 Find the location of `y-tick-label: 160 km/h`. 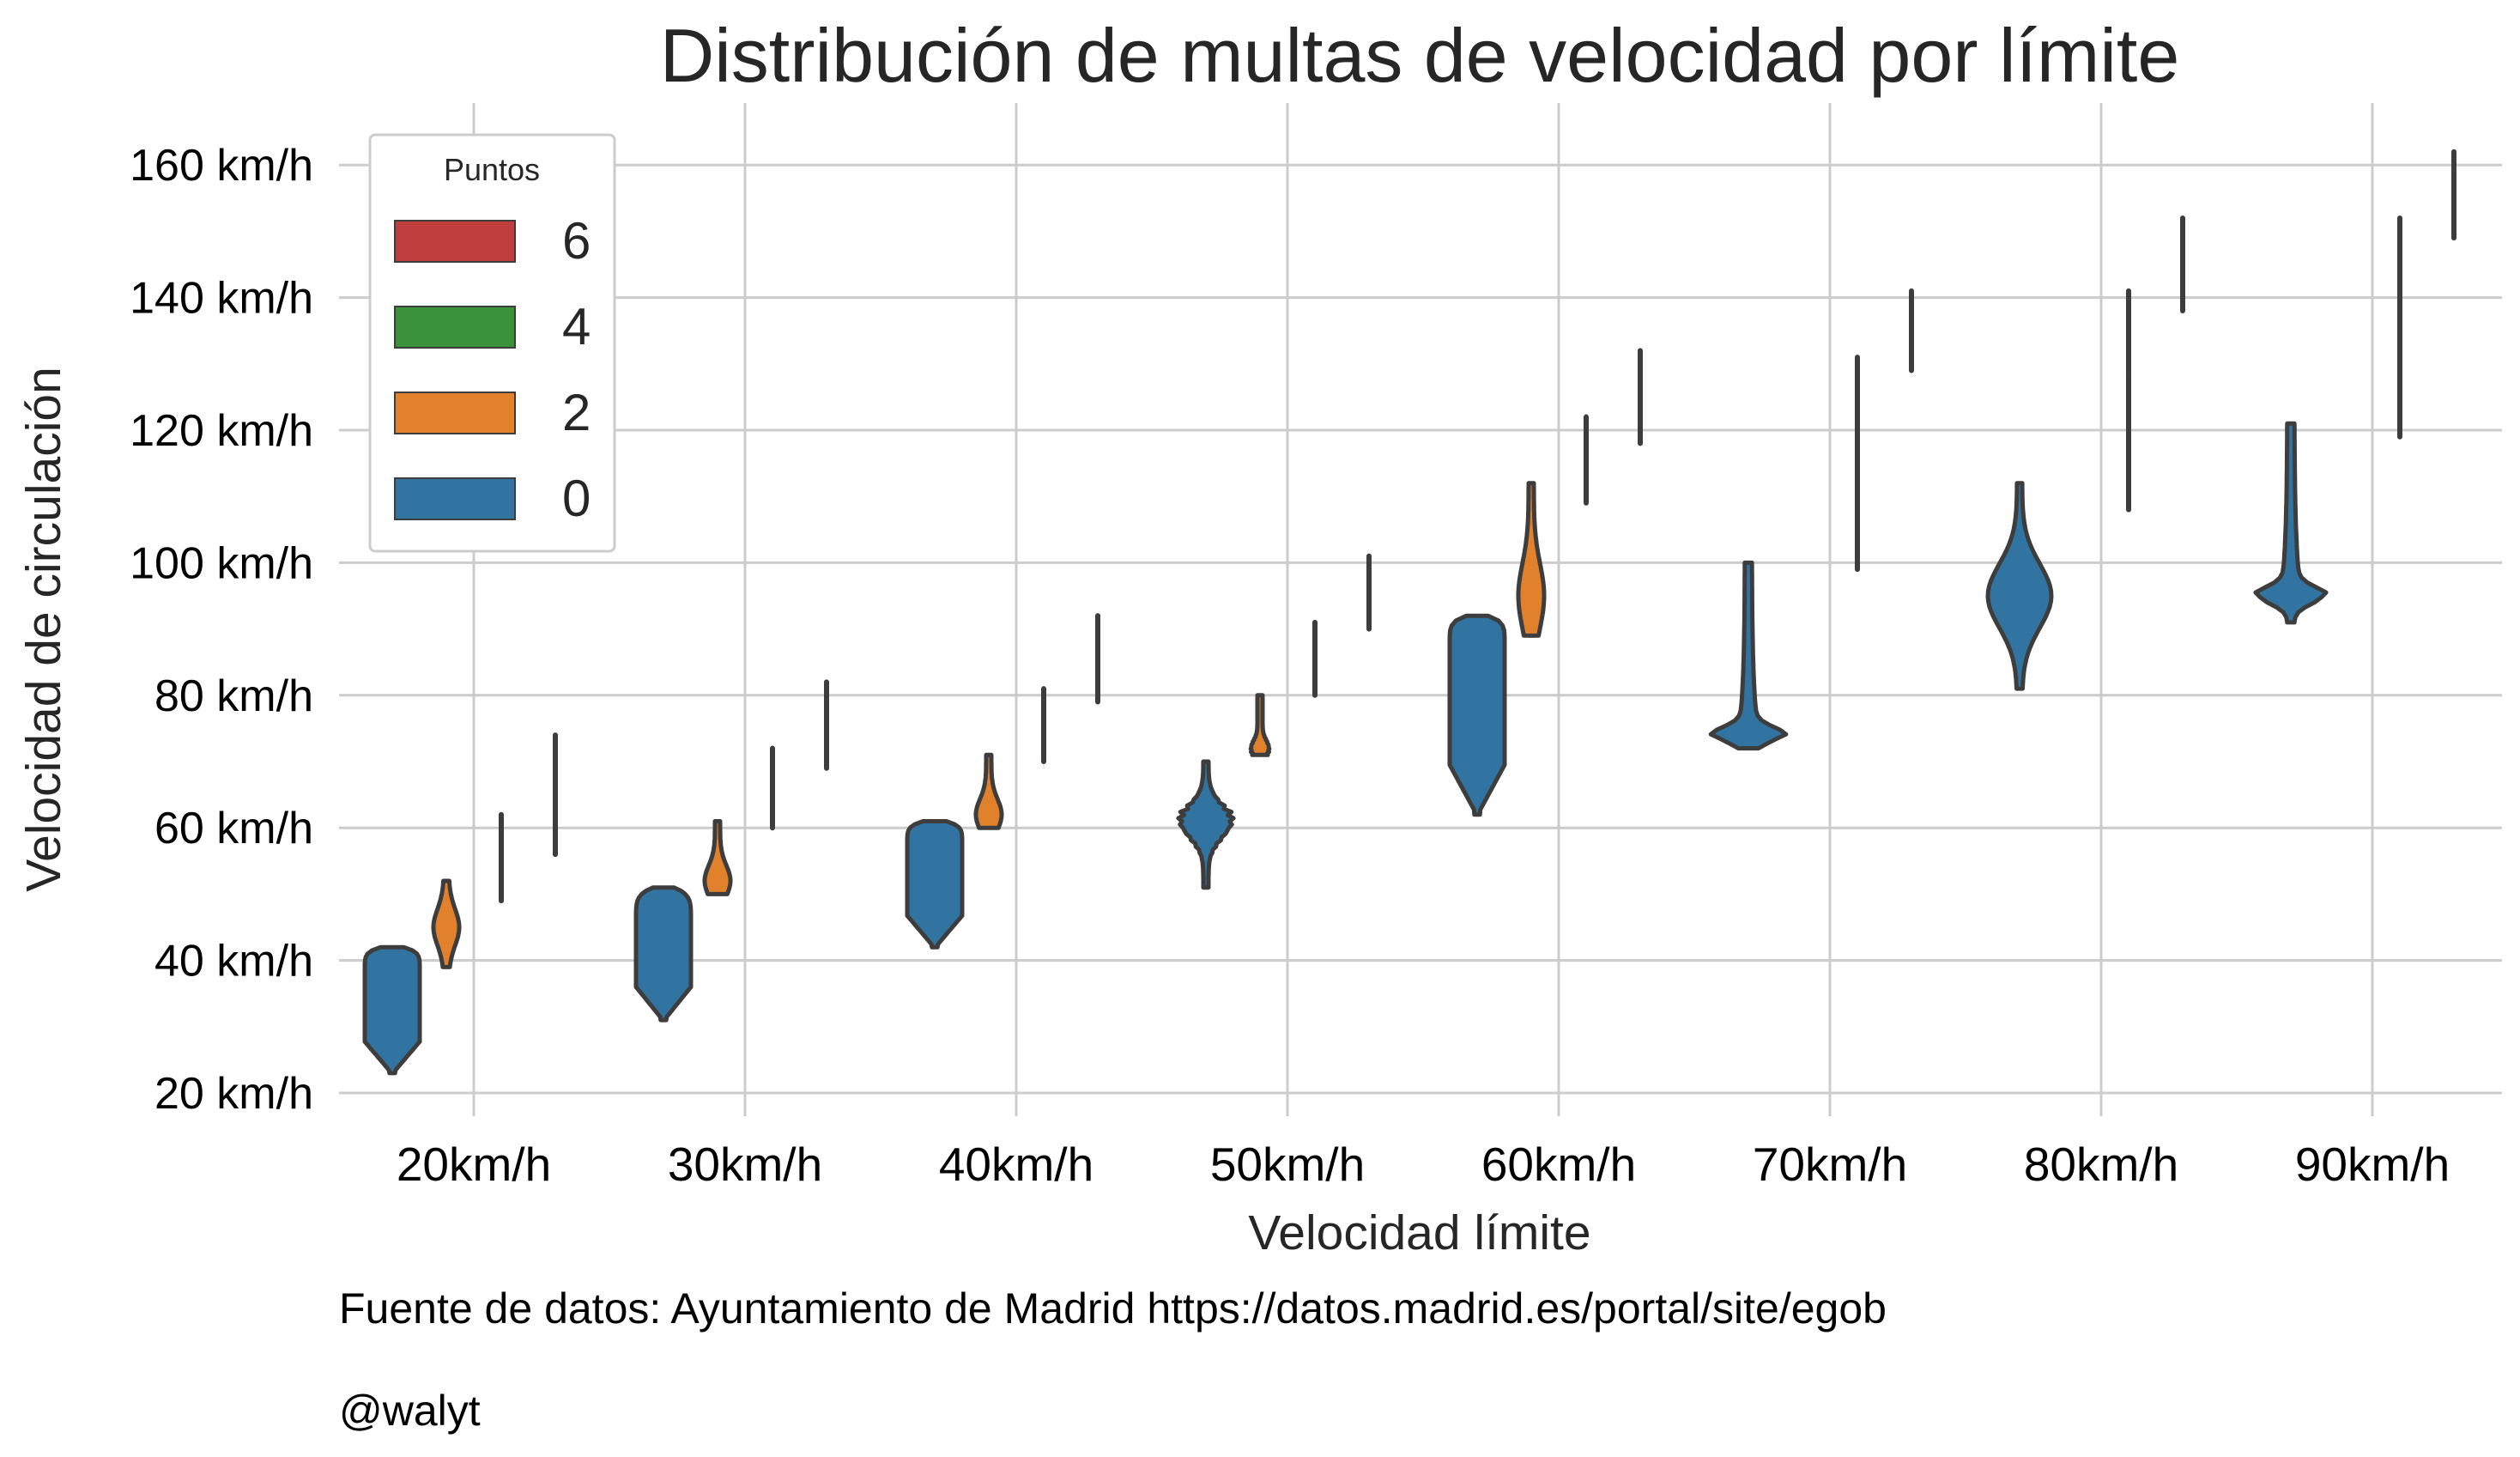

y-tick-label: 160 km/h is located at coordinates (222, 166).